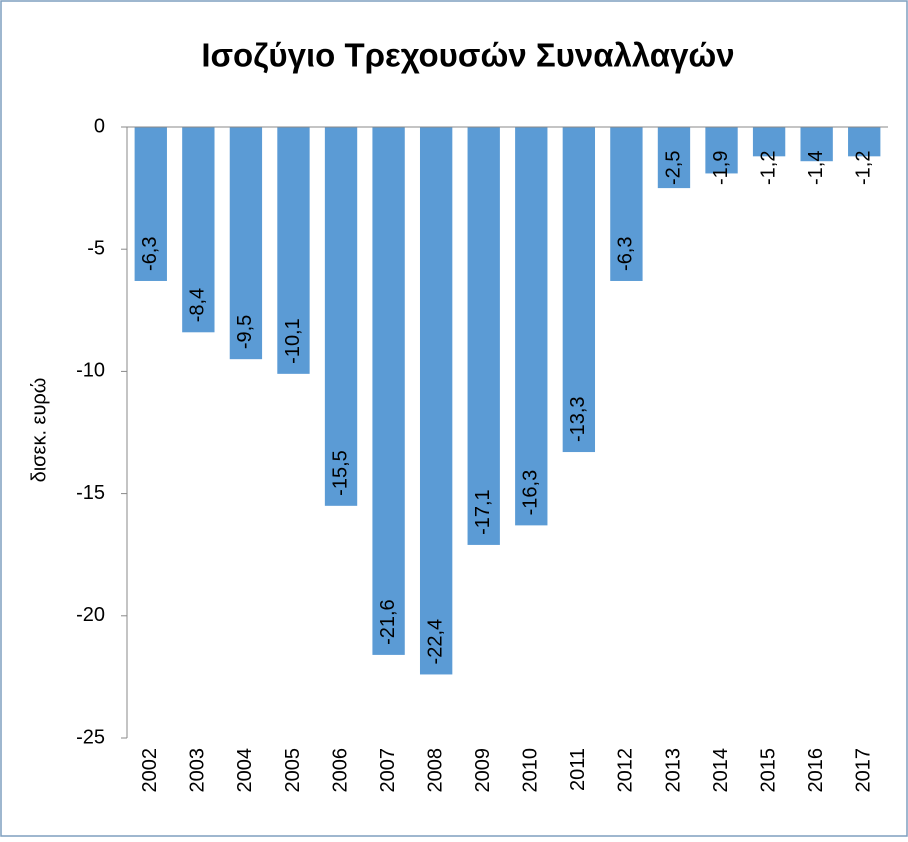  What do you see at coordinates (435, 642) in the screenshot?
I see `value-label: -22,4` at bounding box center [435, 642].